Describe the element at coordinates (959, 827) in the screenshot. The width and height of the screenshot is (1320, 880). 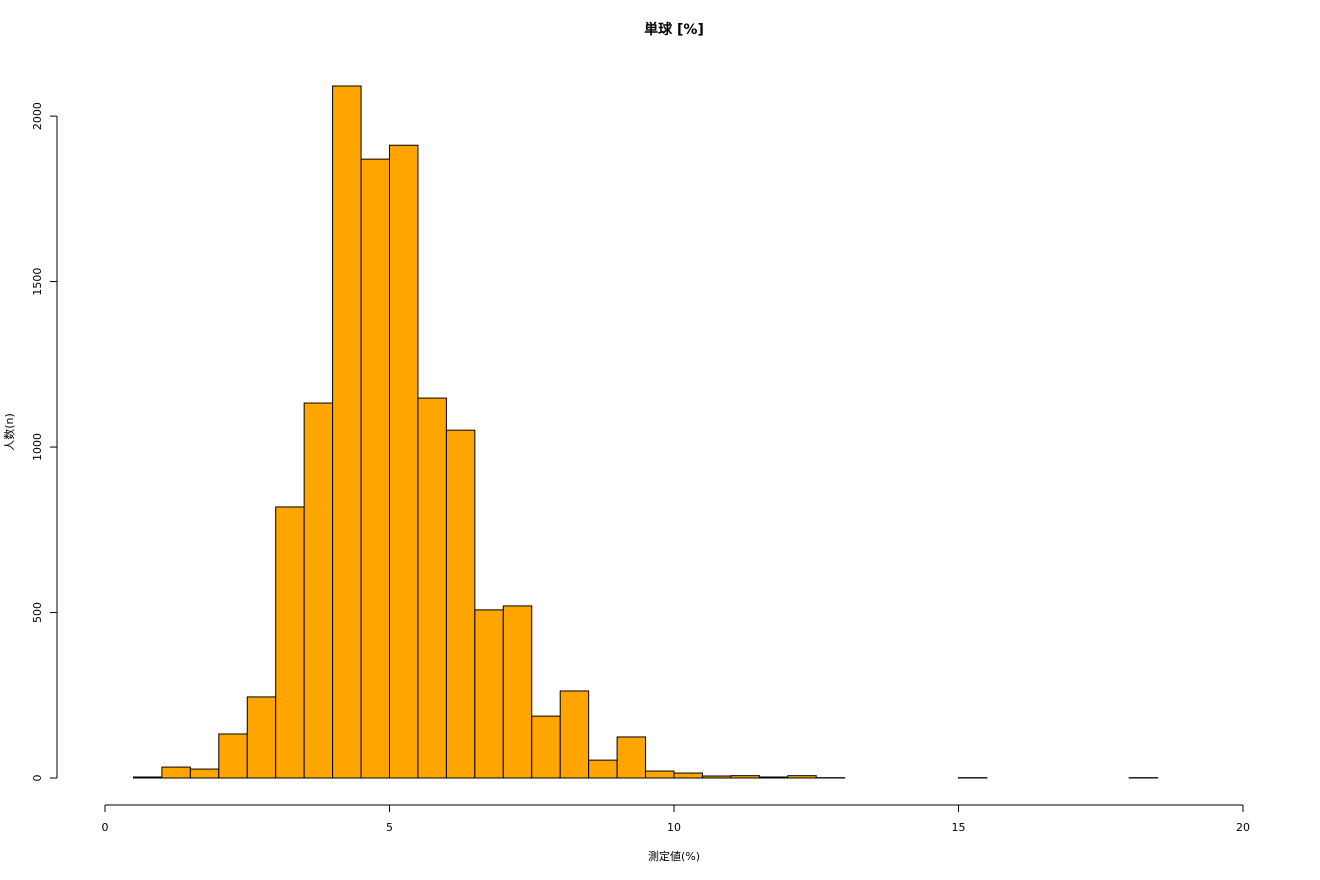
I see `x-tick-label: 15` at that location.